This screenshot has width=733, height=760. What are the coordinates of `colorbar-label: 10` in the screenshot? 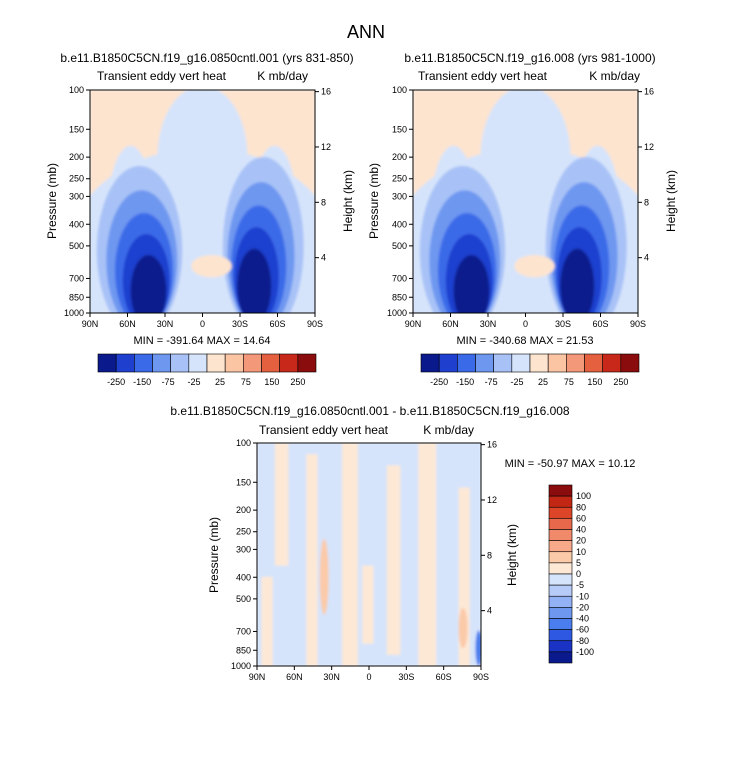 It's located at (581, 552).